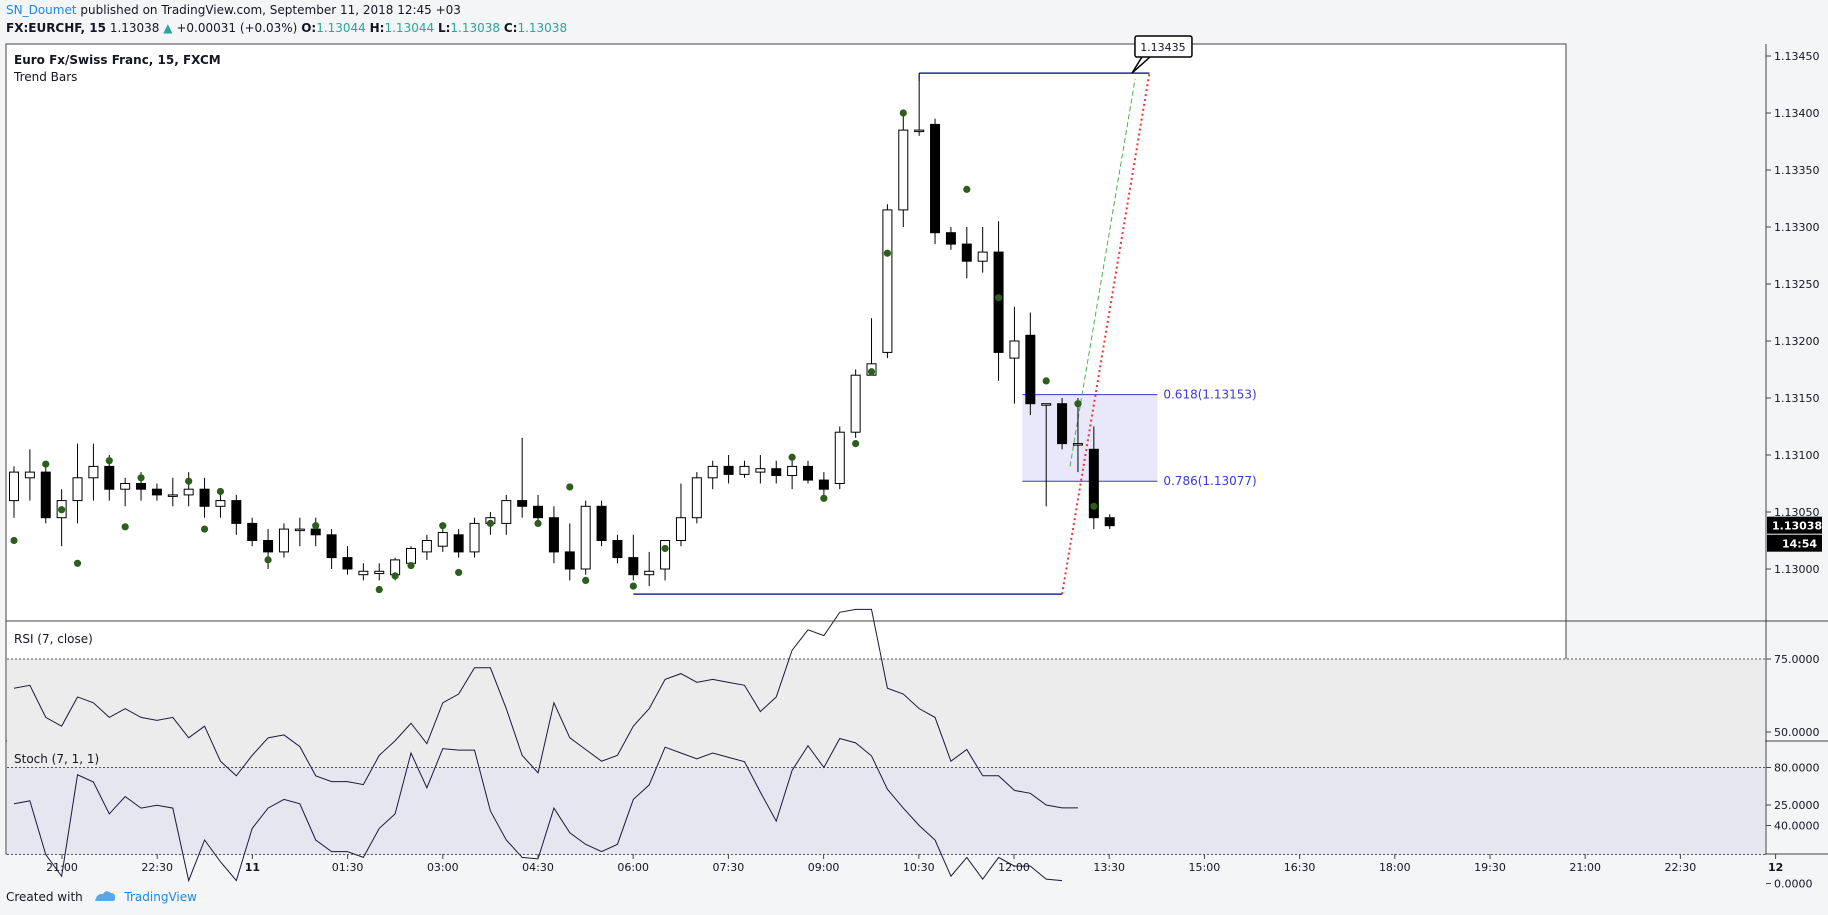  Describe the element at coordinates (1797, 398) in the screenshot. I see `price-tick-label: 1.13150` at that location.